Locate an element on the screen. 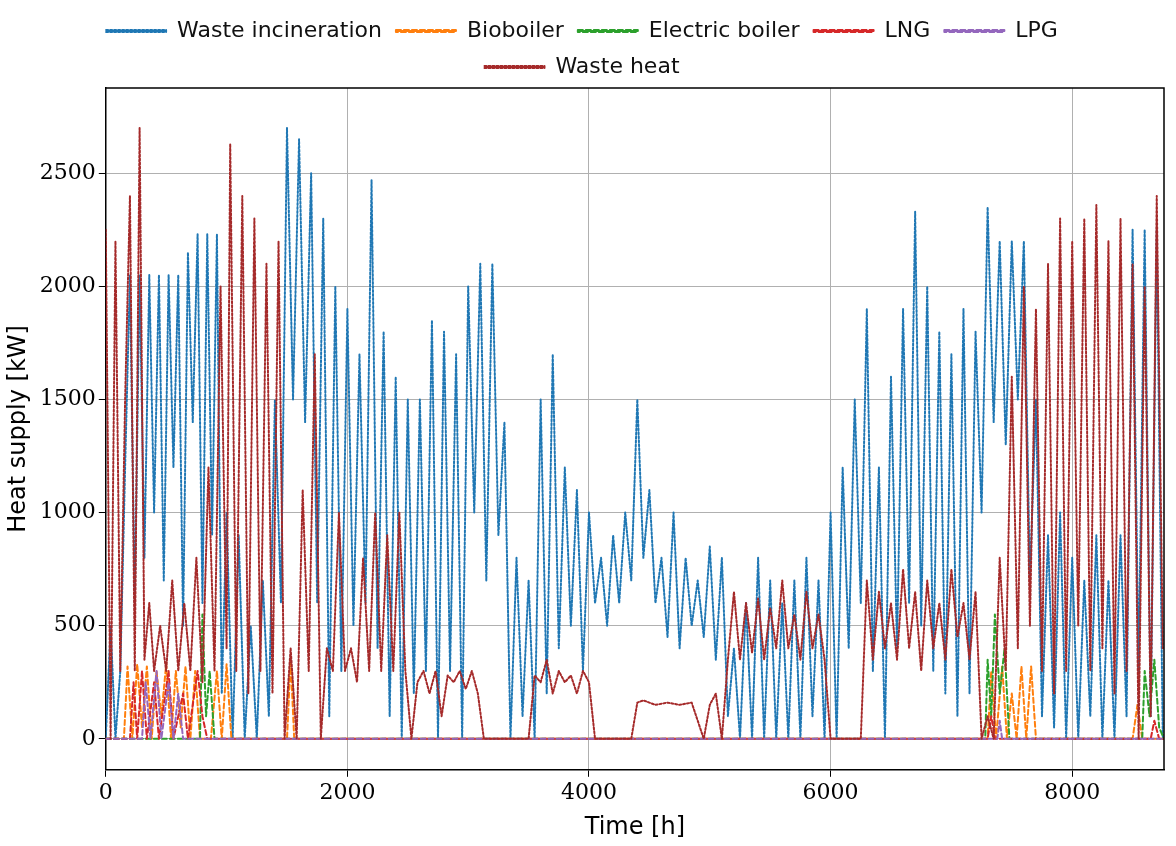  legend-label: Electric boiler is located at coordinates (724, 29).